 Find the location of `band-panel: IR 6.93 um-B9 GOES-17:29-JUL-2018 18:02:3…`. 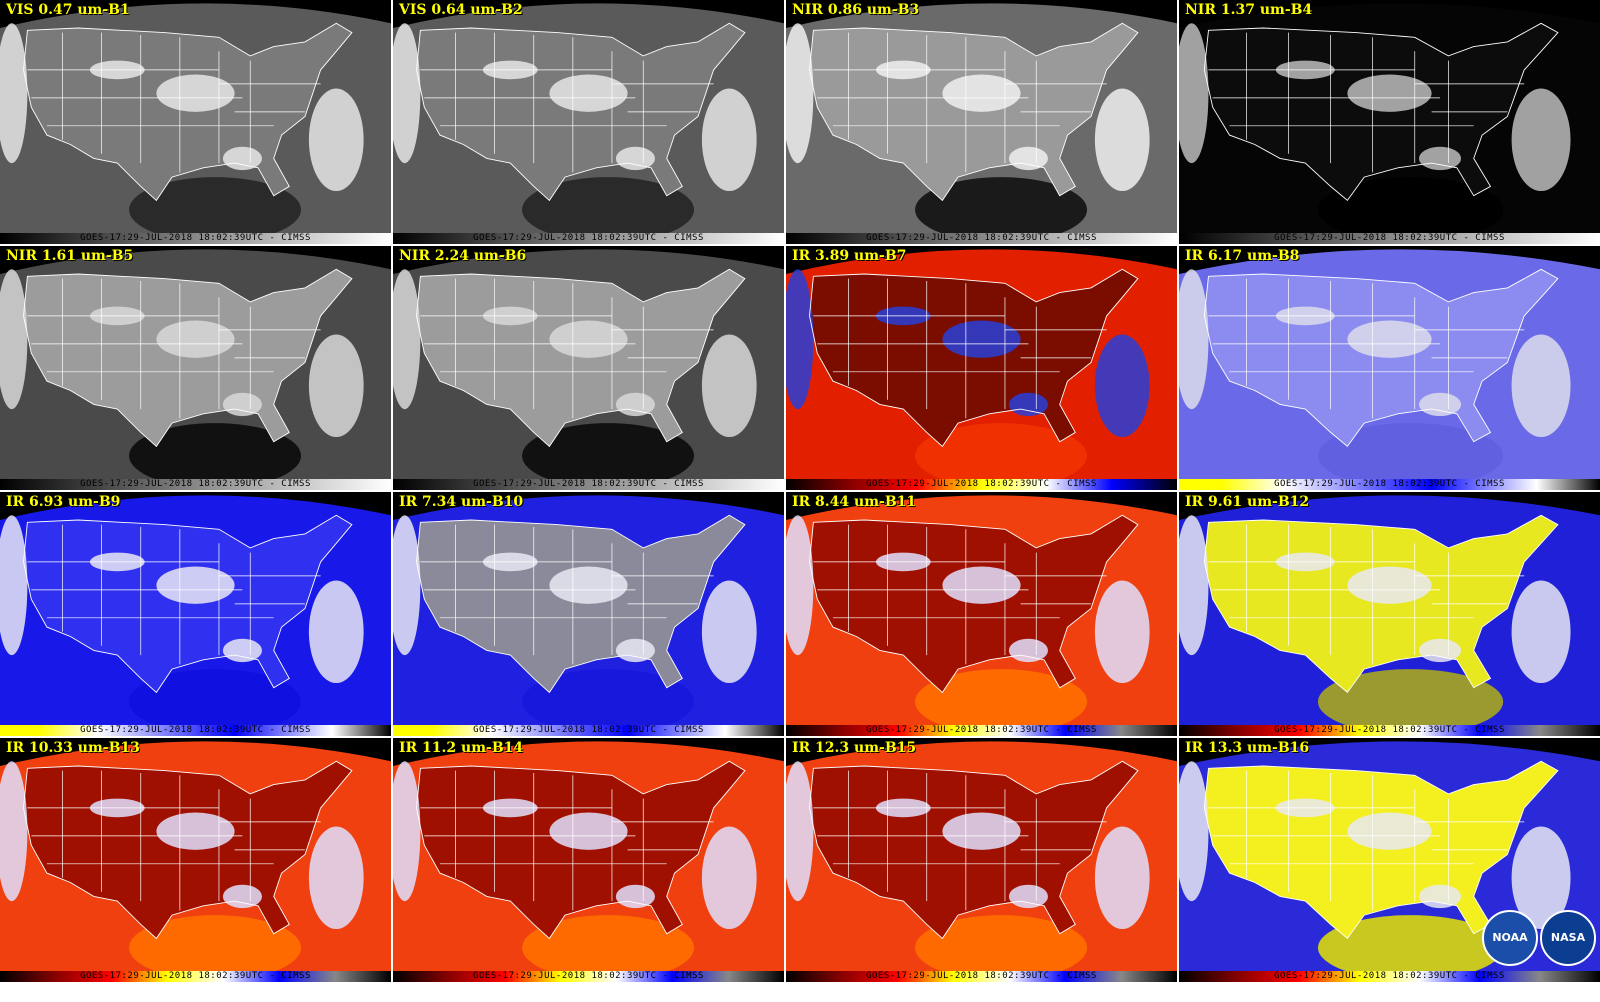

band-panel: IR 6.93 um-B9 GOES-17:29-JUL-2018 18:02:3… is located at coordinates (195, 614).